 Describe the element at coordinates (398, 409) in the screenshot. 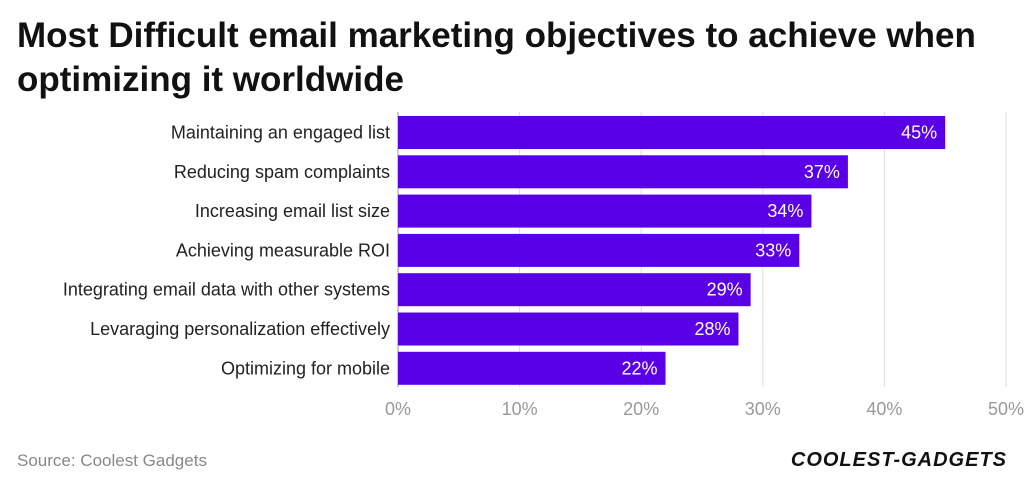

I see `x-tick-label: 0%` at that location.